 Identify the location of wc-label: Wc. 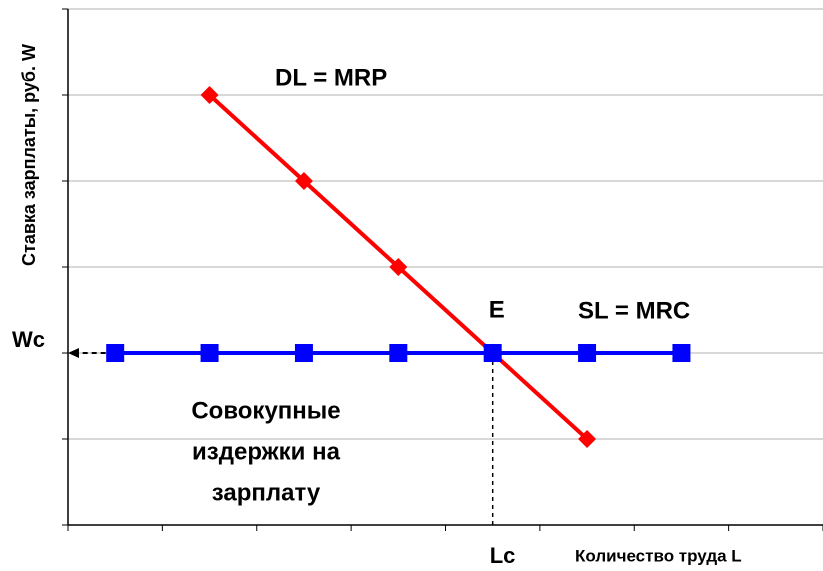
(28, 339).